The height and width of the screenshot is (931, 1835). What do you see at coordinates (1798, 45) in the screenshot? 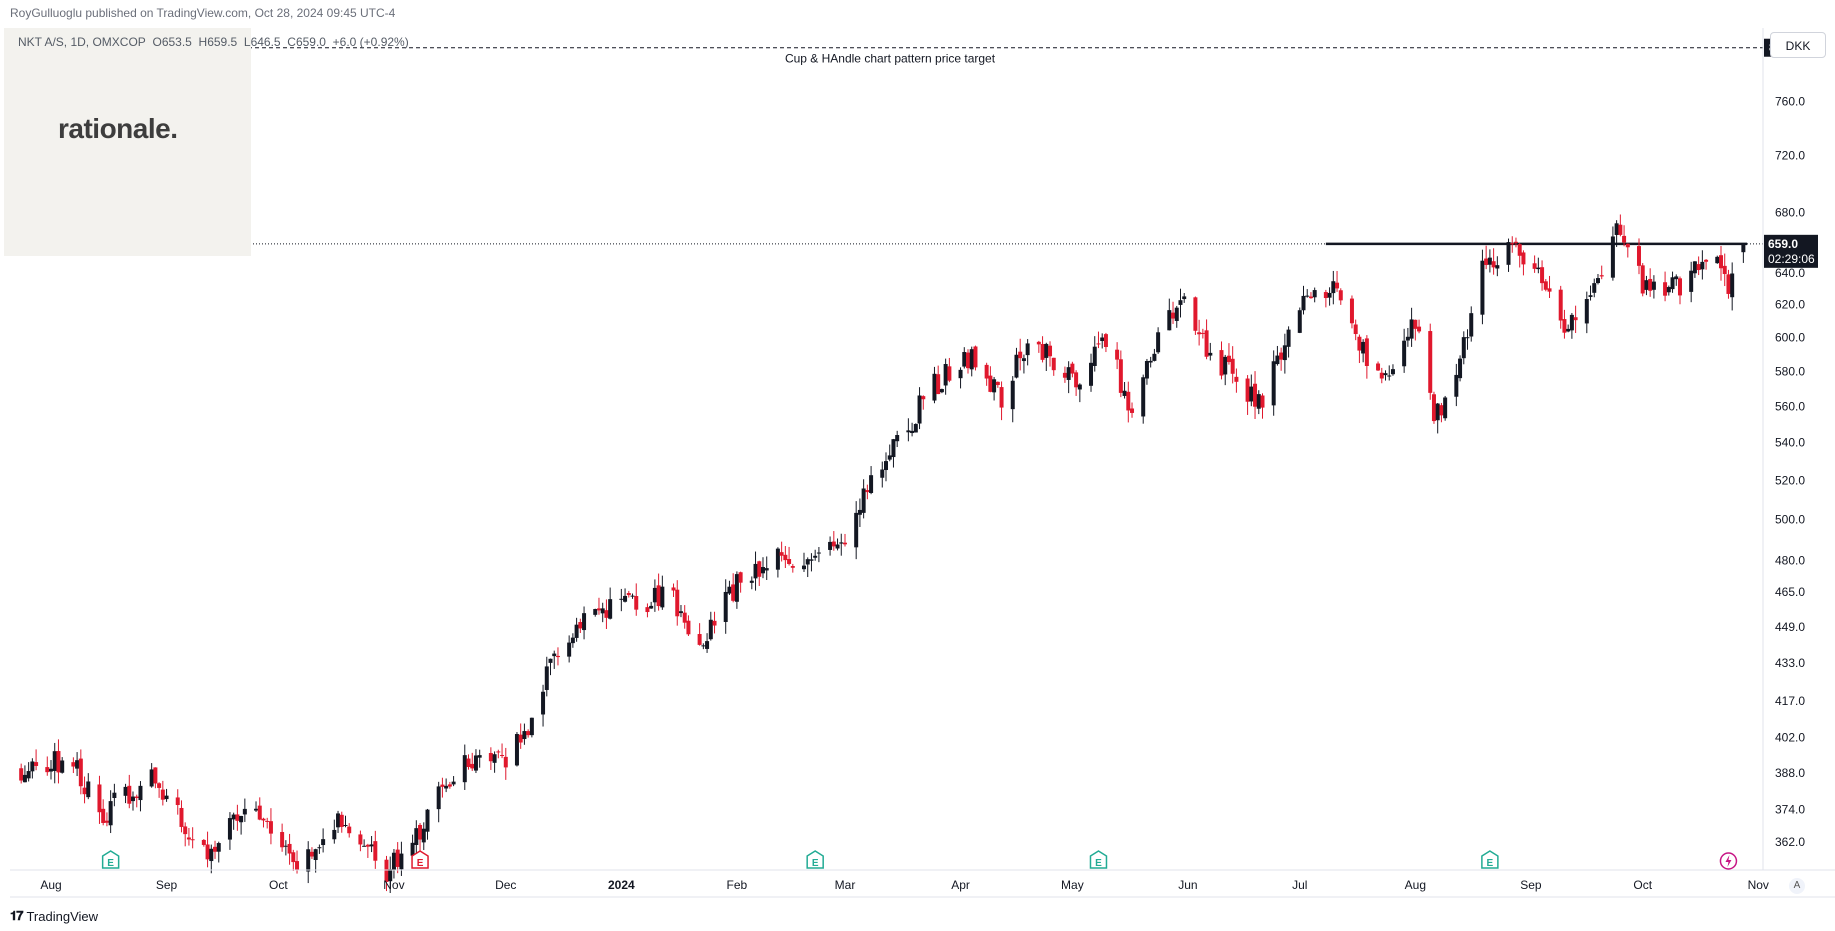
I see `currency-button: DKK` at bounding box center [1798, 45].